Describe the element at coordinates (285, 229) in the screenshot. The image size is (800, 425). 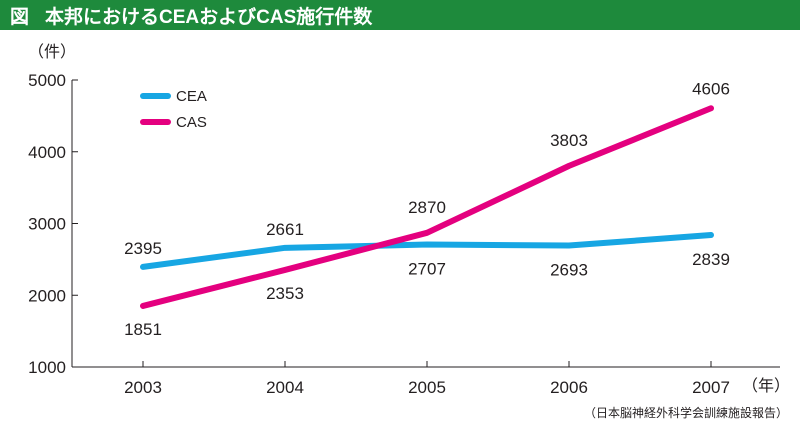
I see `data-label-cea: 2661` at that location.